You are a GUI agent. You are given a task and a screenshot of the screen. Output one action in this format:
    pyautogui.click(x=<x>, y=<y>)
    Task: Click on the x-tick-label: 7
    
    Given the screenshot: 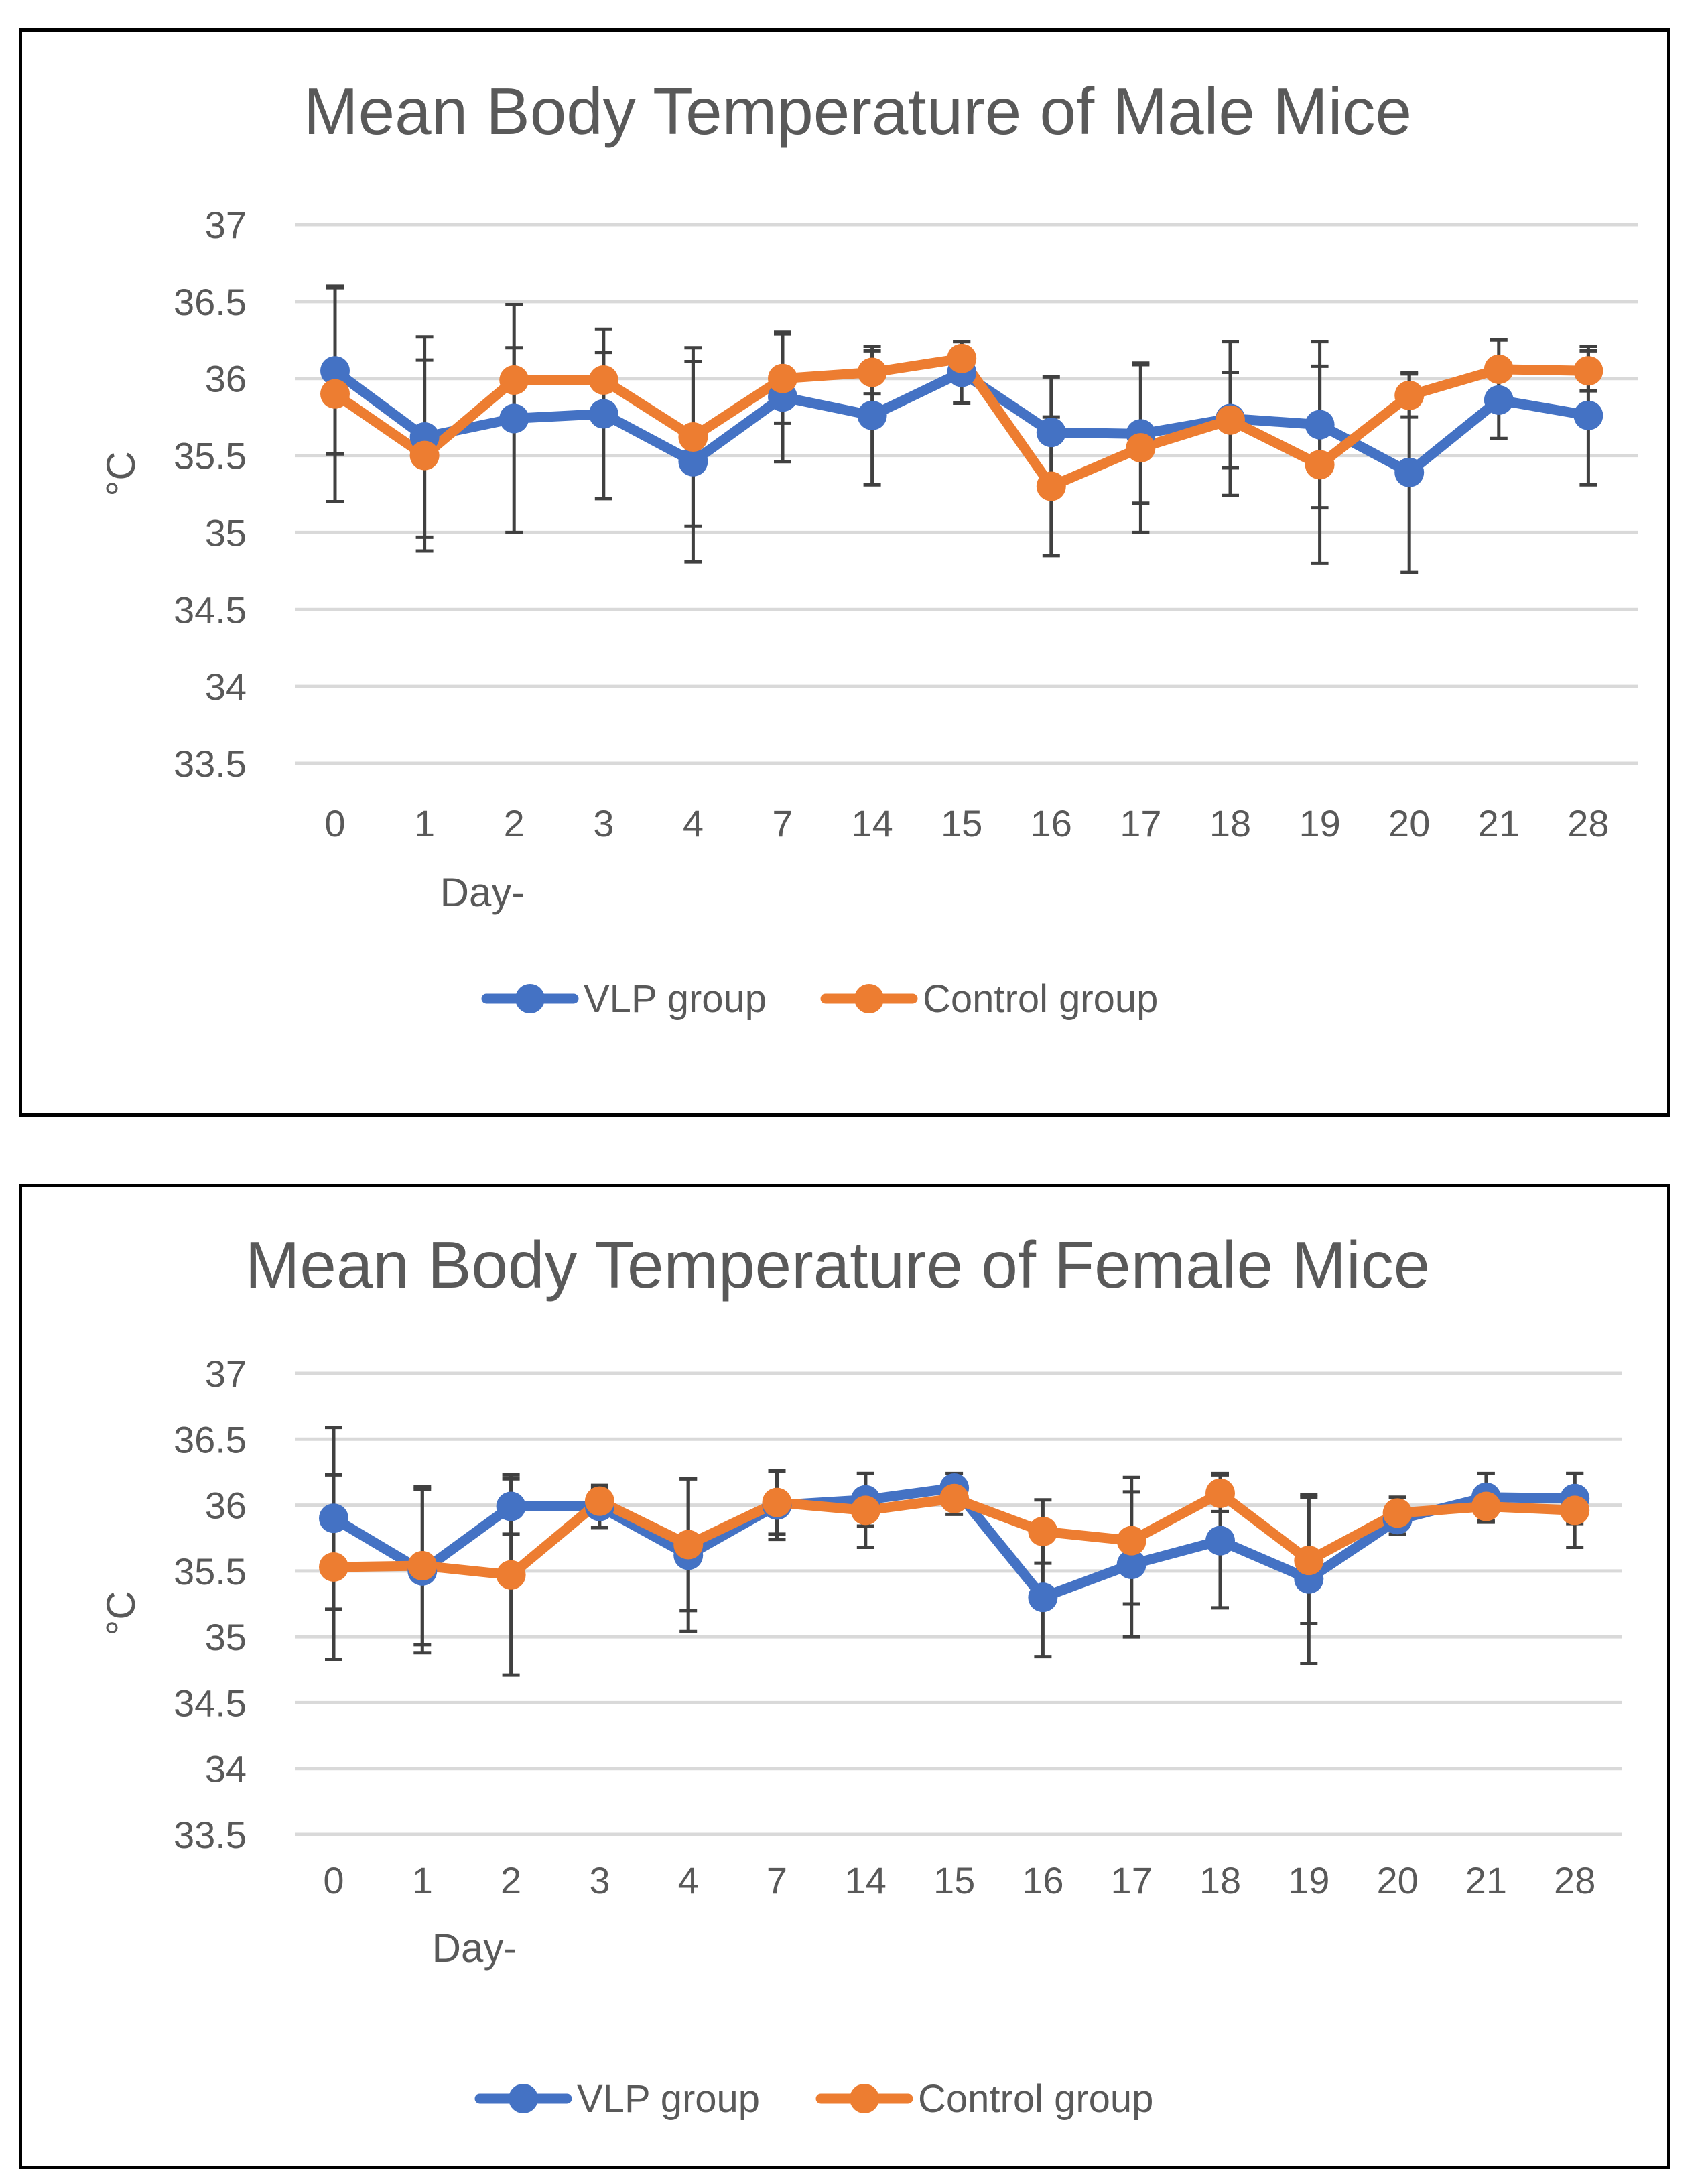 What is the action you would take?
    pyautogui.click(x=777, y=1880)
    